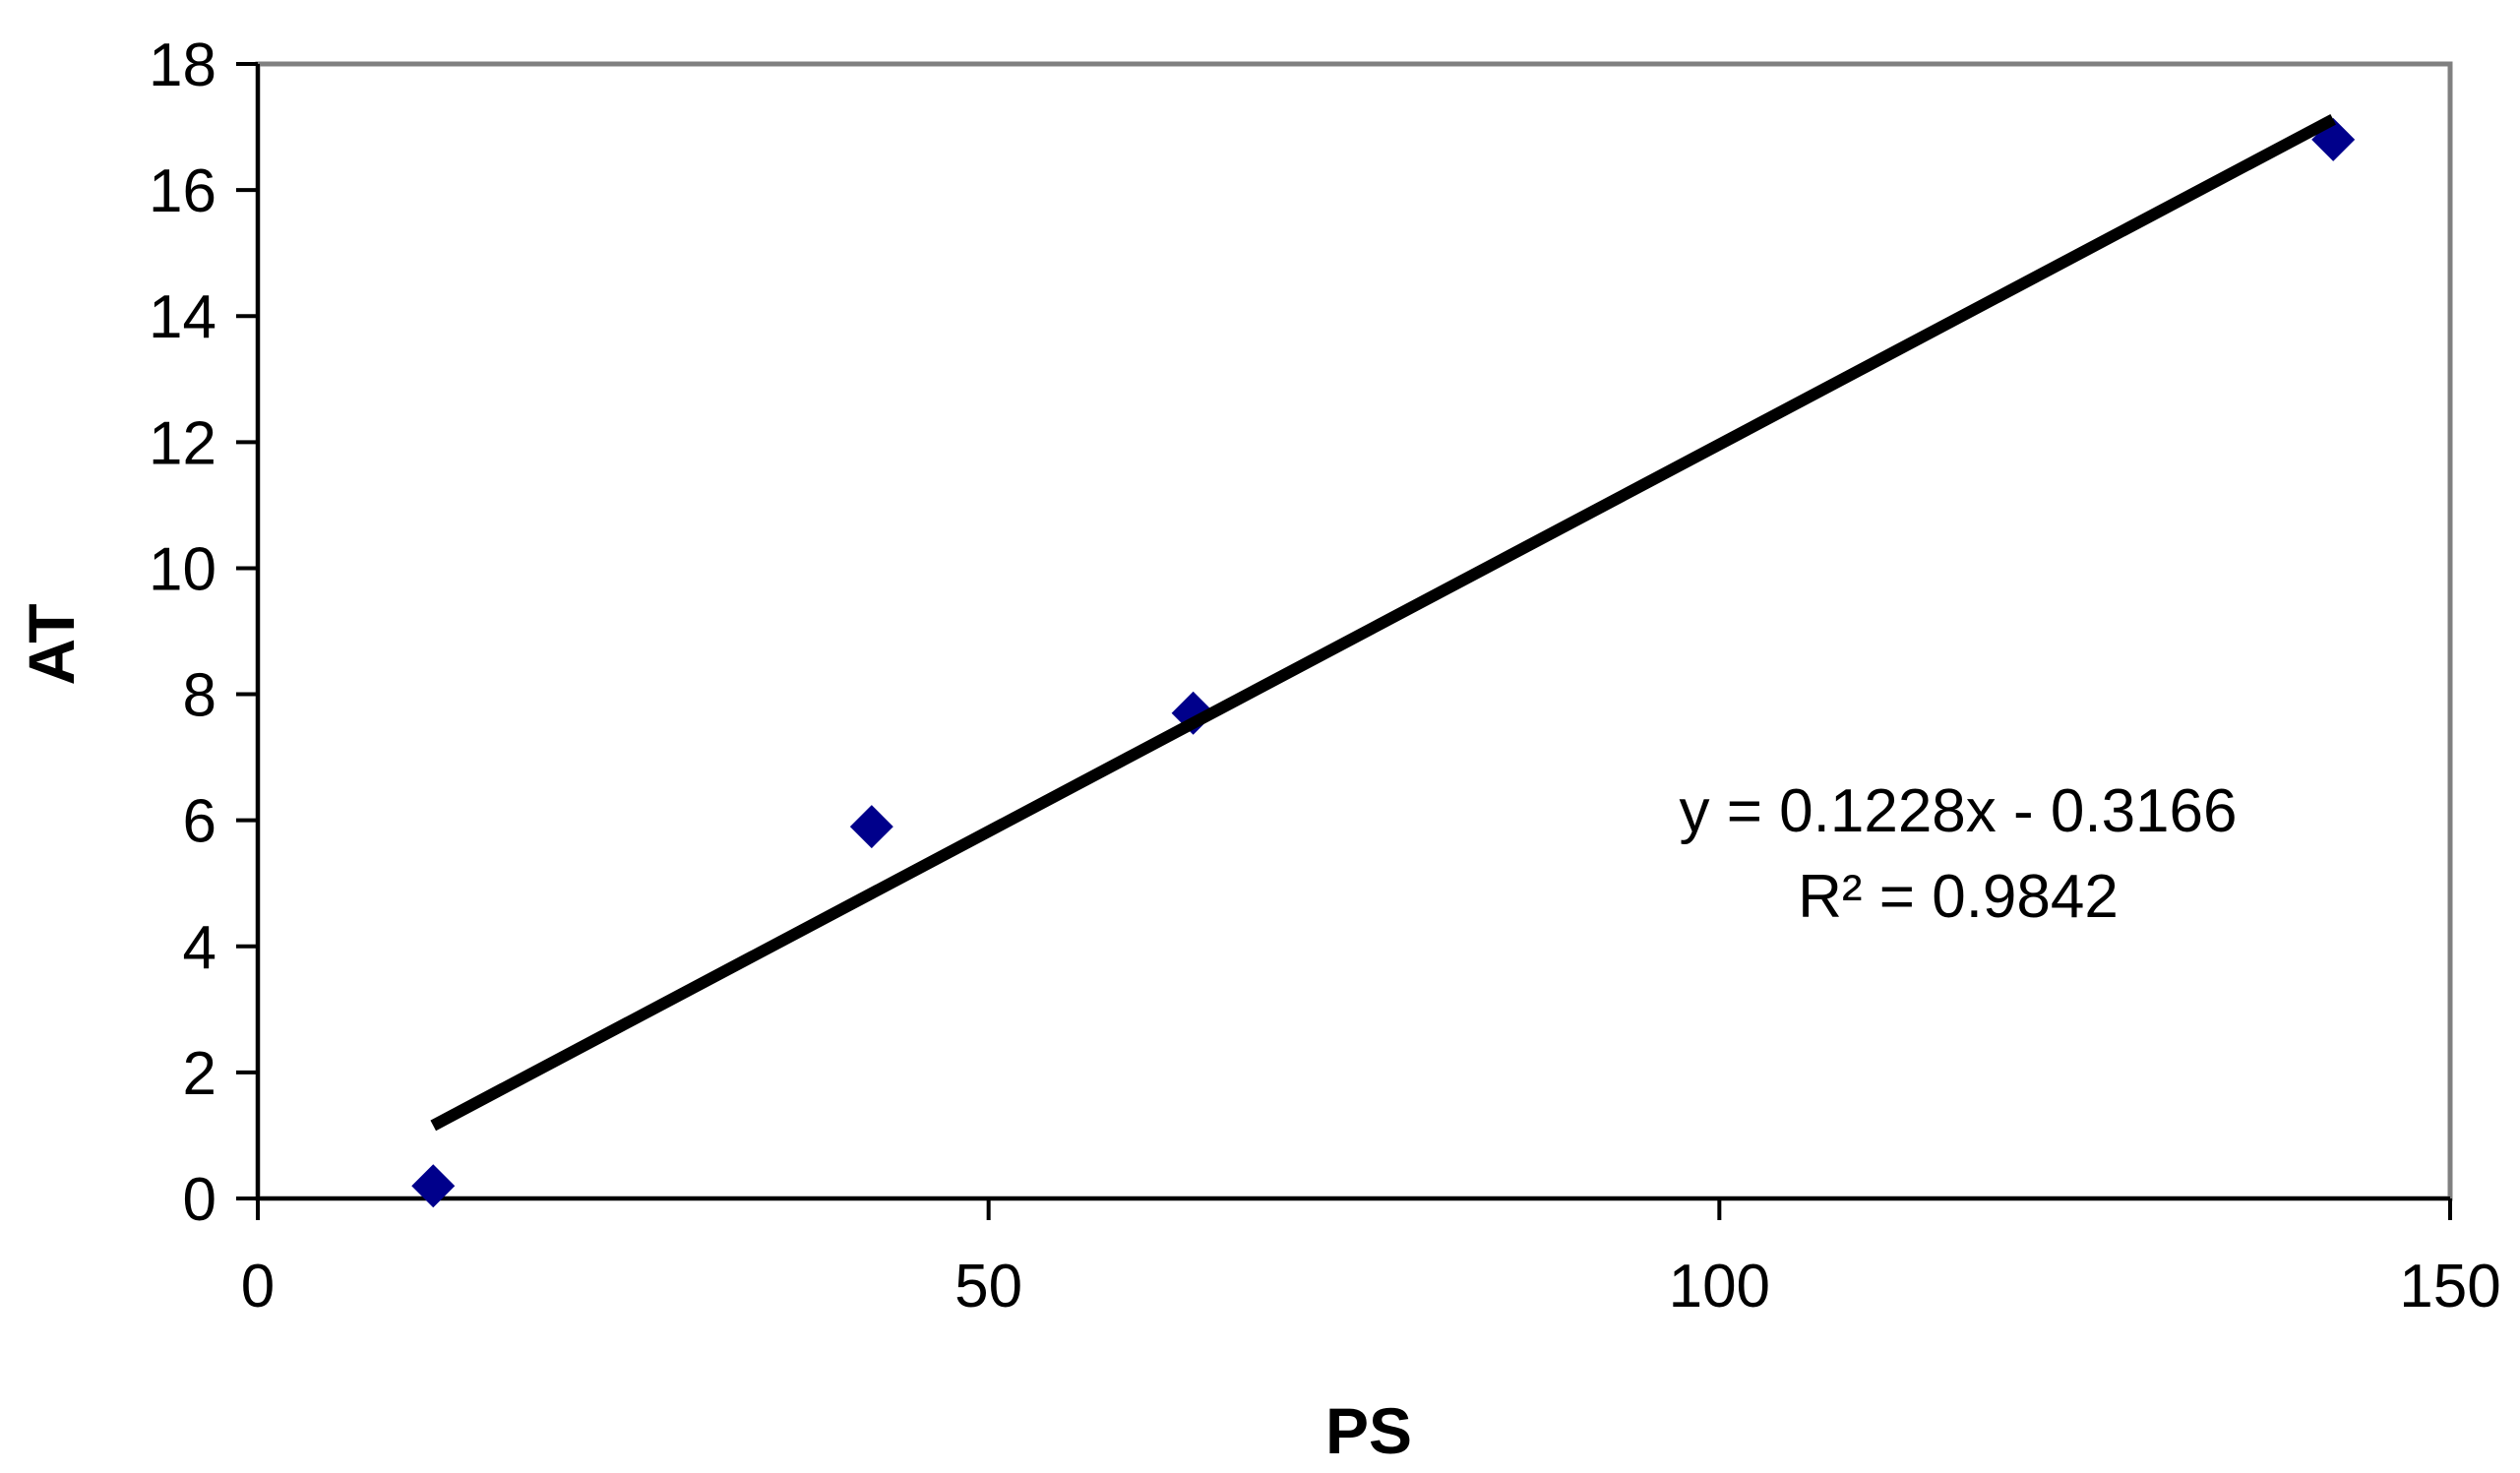  I want to click on x-tick-label: 150, so click(2449, 1286).